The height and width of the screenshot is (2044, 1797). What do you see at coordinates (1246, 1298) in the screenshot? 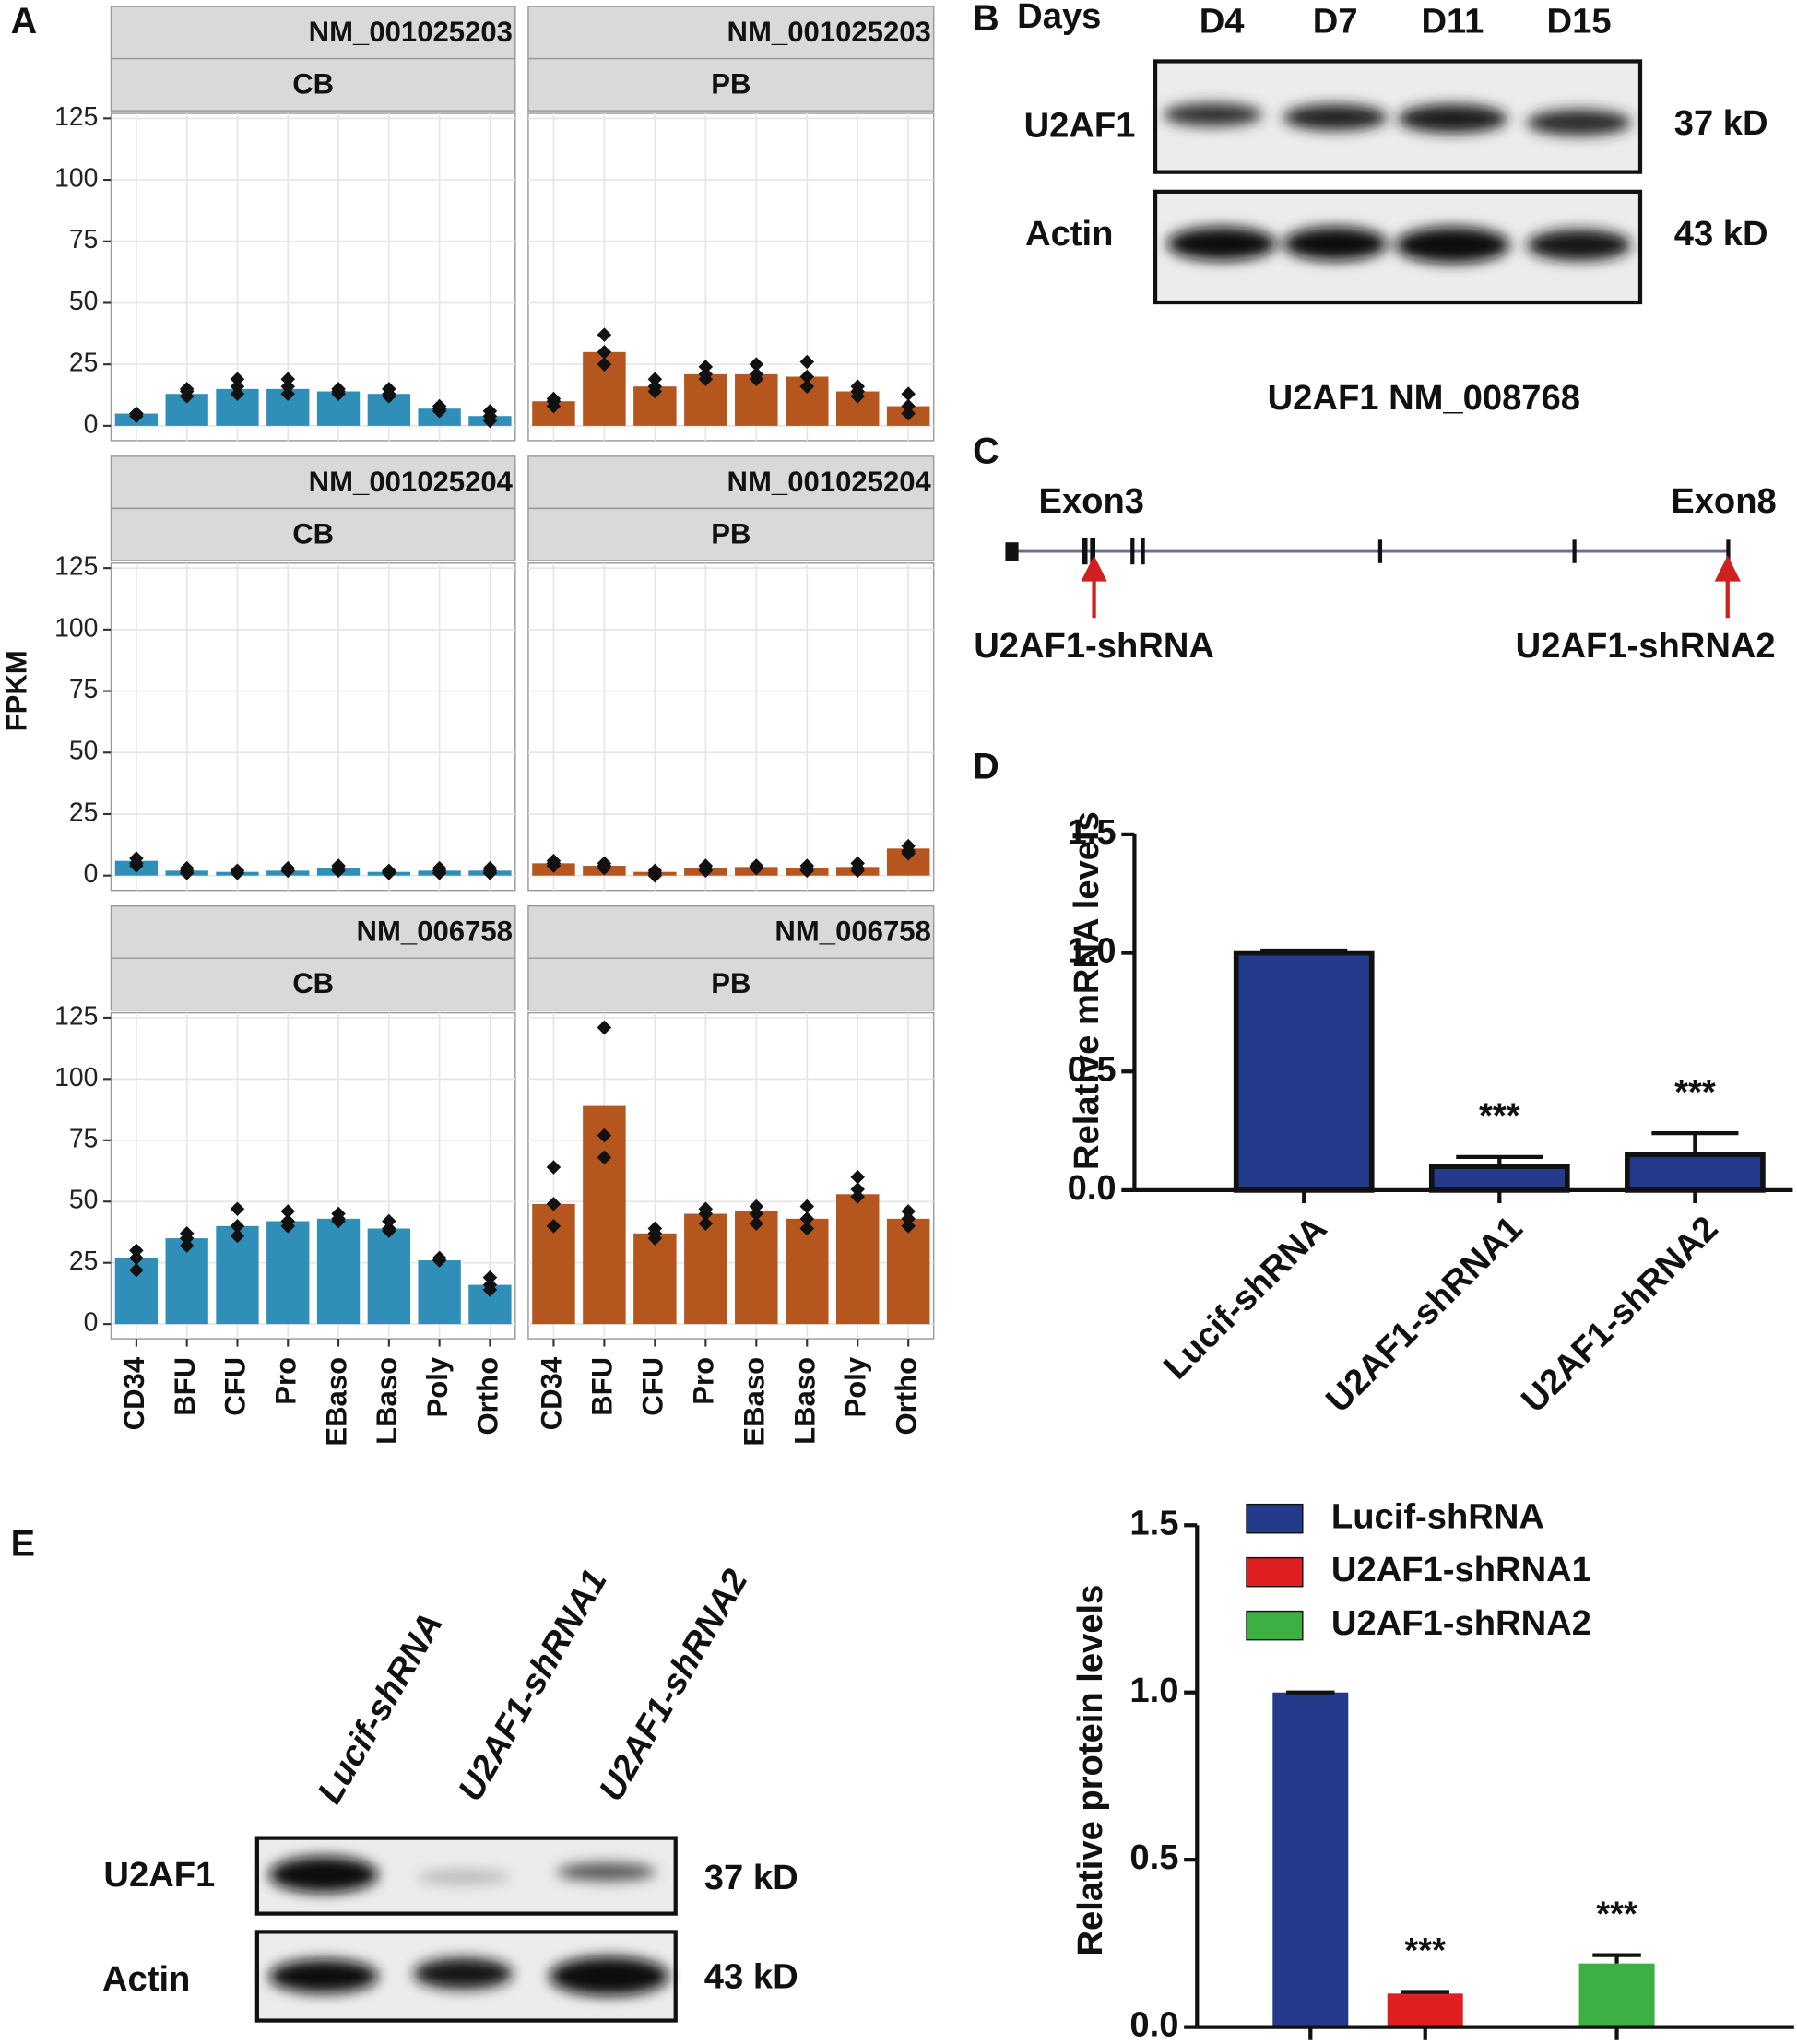
I see `x-tick-label: Lucif-shRNA` at bounding box center [1246, 1298].